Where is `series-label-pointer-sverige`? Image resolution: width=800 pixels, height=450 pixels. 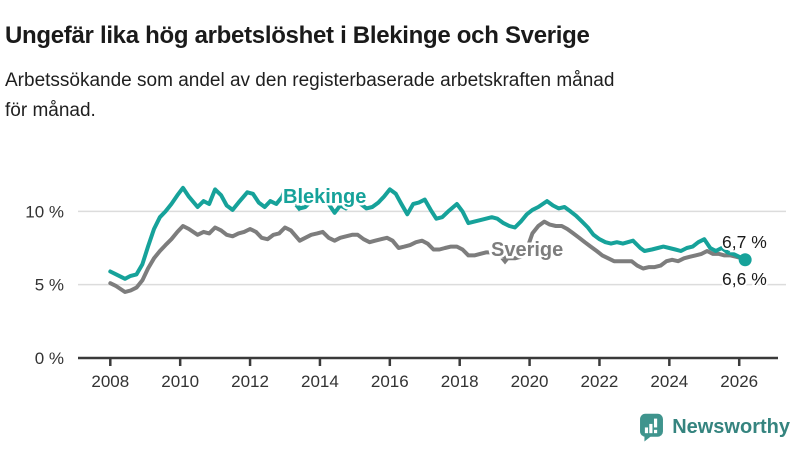 series-label-pointer-sverige is located at coordinates (505, 262).